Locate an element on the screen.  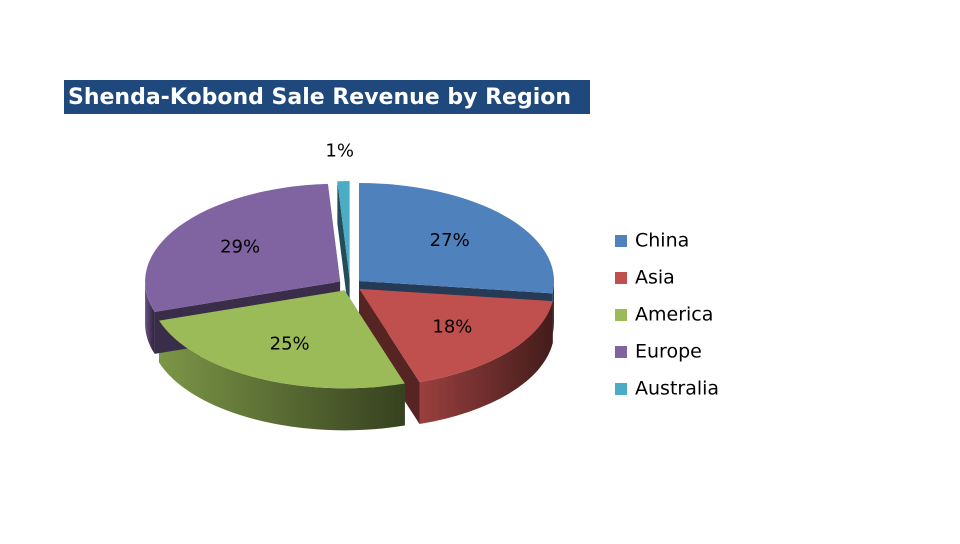
slice-wall is located at coordinates (343, 251).